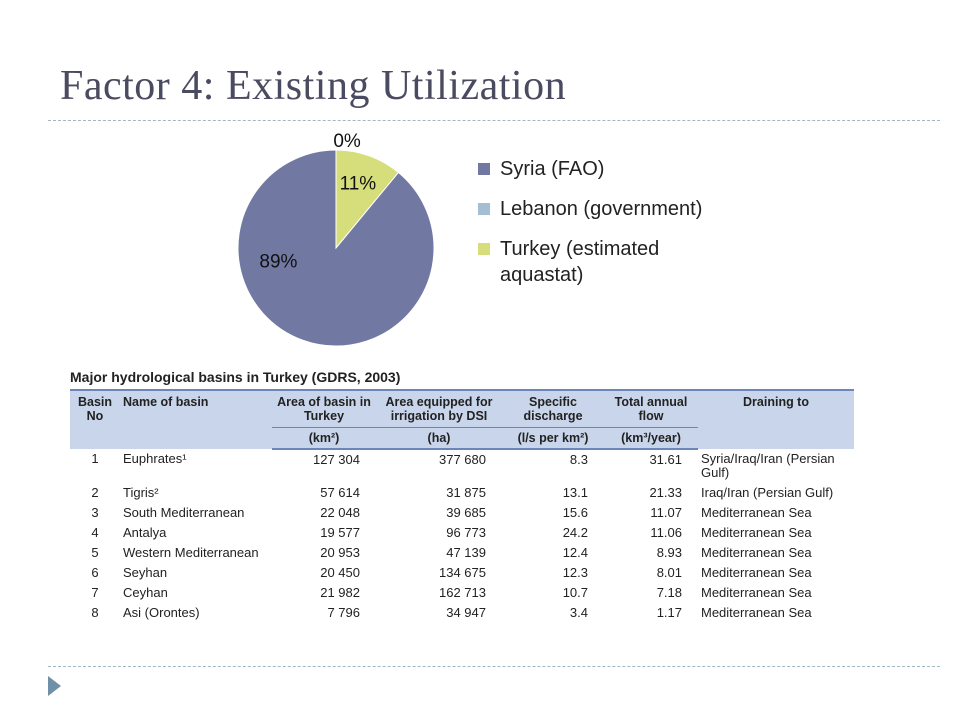 Image resolution: width=960 pixels, height=720 pixels. What do you see at coordinates (95, 512) in the screenshot?
I see `cell-no: 3` at bounding box center [95, 512].